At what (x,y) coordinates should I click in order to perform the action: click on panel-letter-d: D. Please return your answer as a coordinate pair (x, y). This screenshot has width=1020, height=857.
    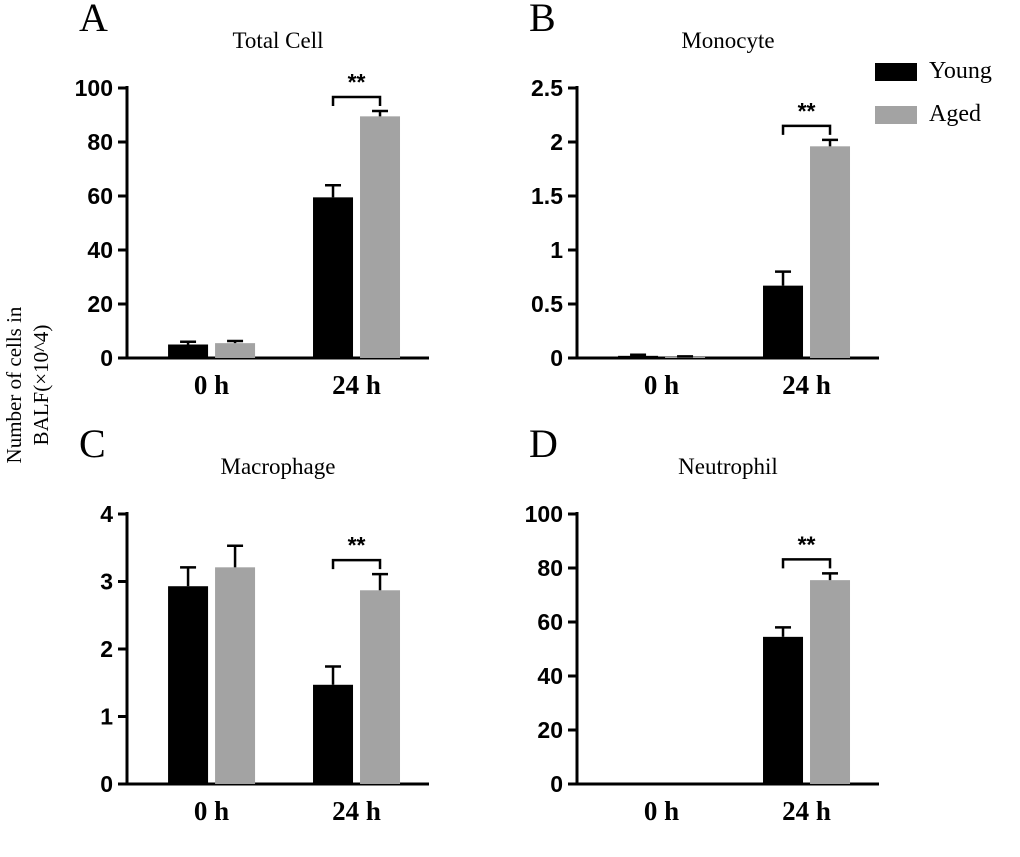
    Looking at the image, I should click on (543, 443).